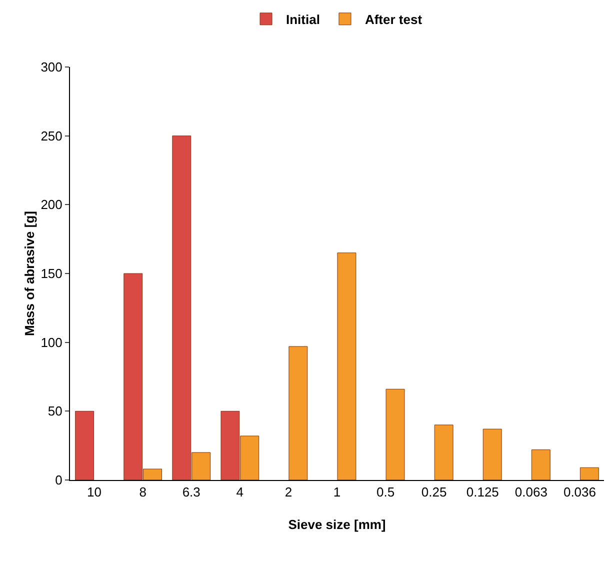 The width and height of the screenshot is (608, 570). Describe the element at coordinates (94, 492) in the screenshot. I see `x-tick-label: 10` at that location.